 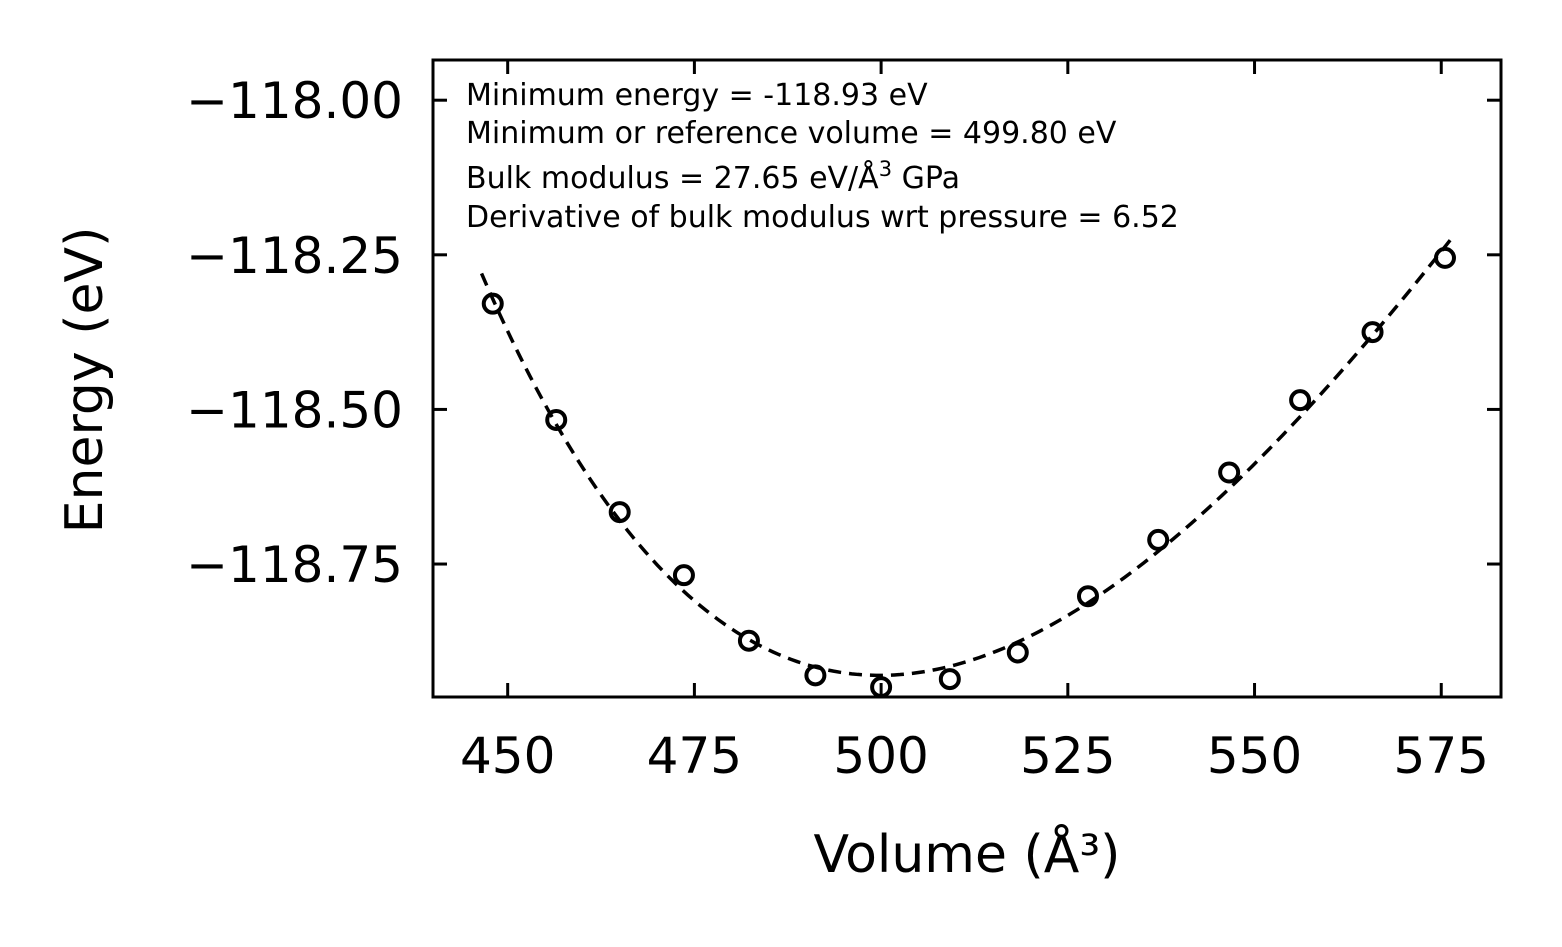 I want to click on annotation-bulk-modulus-superscript: 3, so click(x=885, y=169).